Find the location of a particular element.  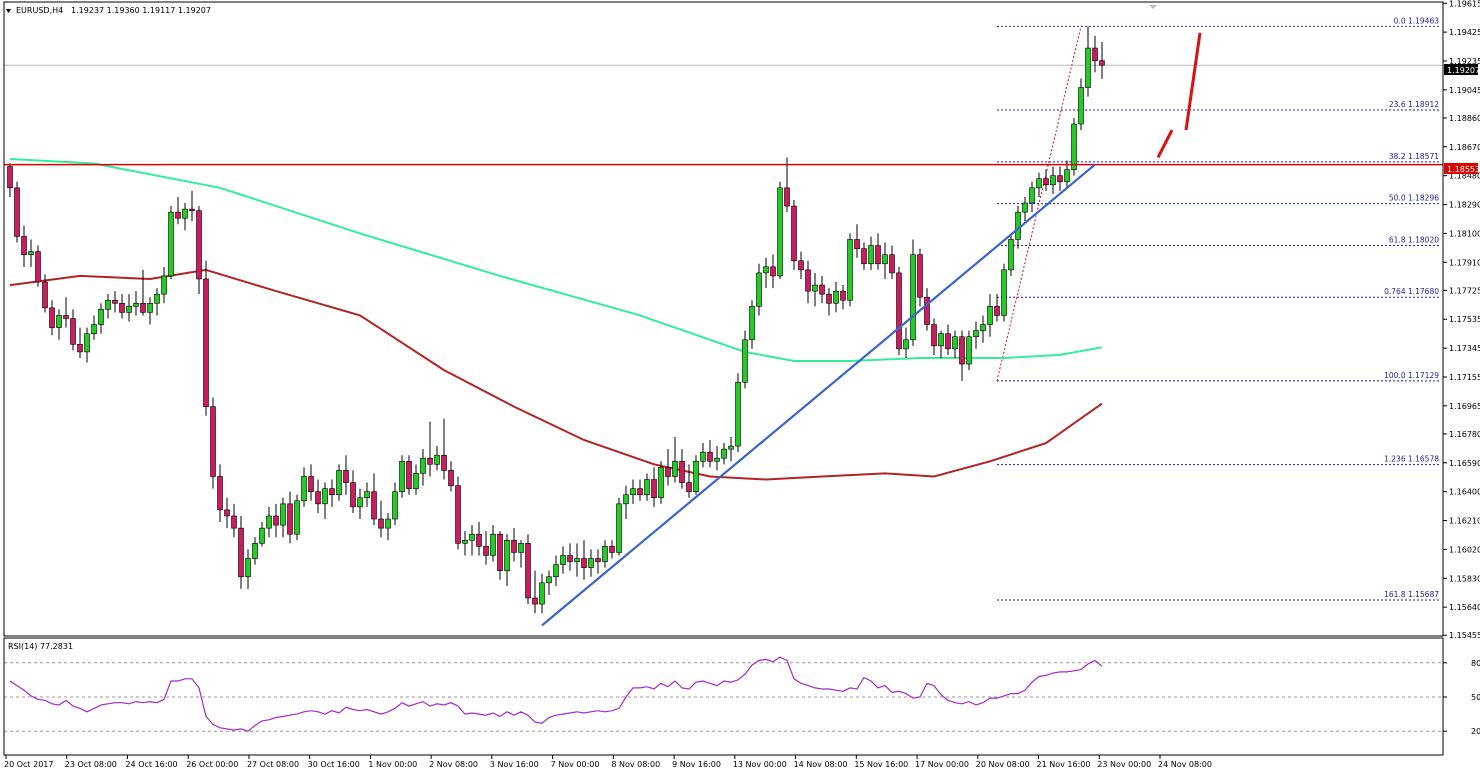

time-tick-label: 24 Oct 16:00 is located at coordinates (151, 764).